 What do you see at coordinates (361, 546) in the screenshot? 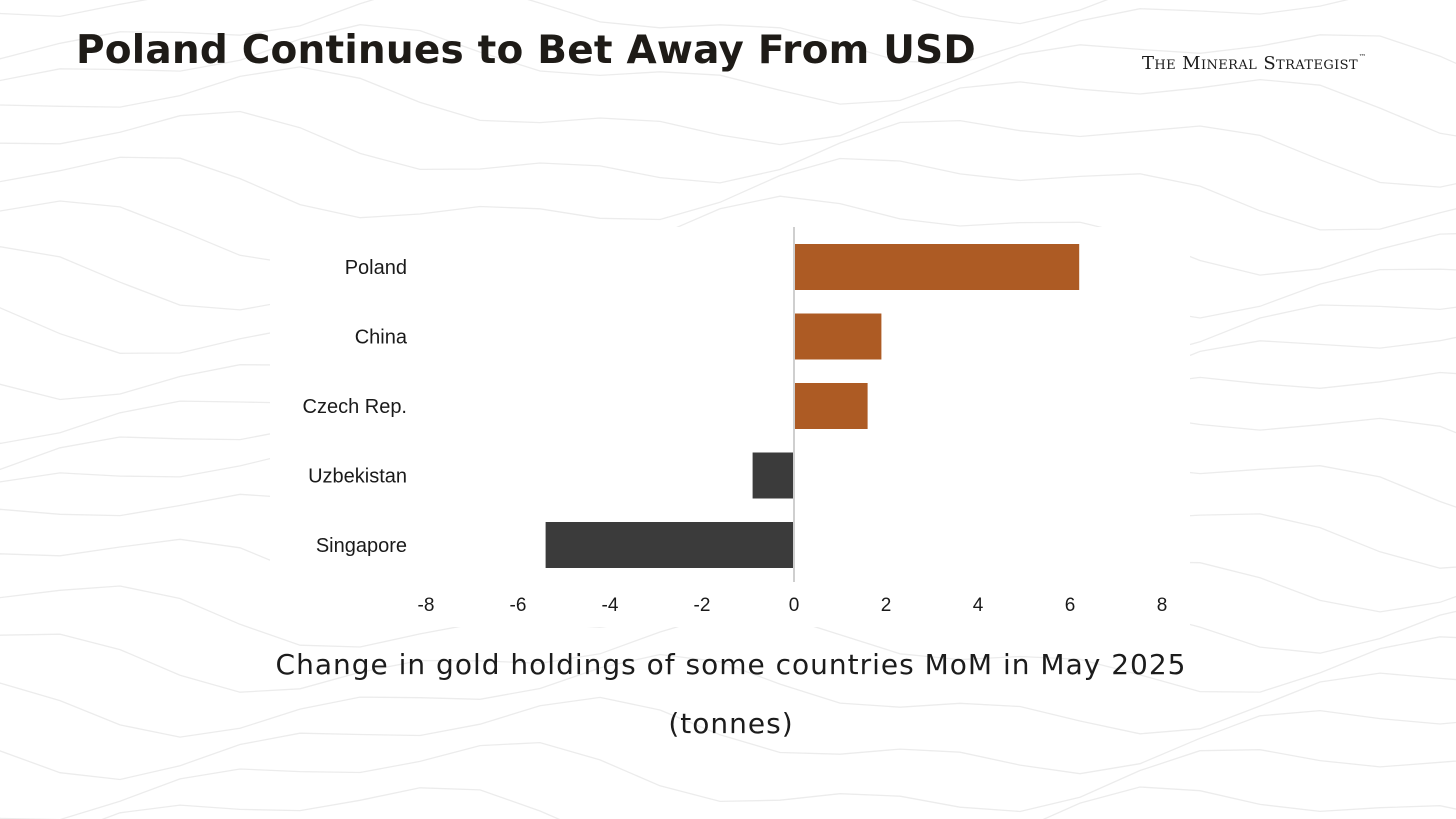
I see `category-label: Singapore` at bounding box center [361, 546].